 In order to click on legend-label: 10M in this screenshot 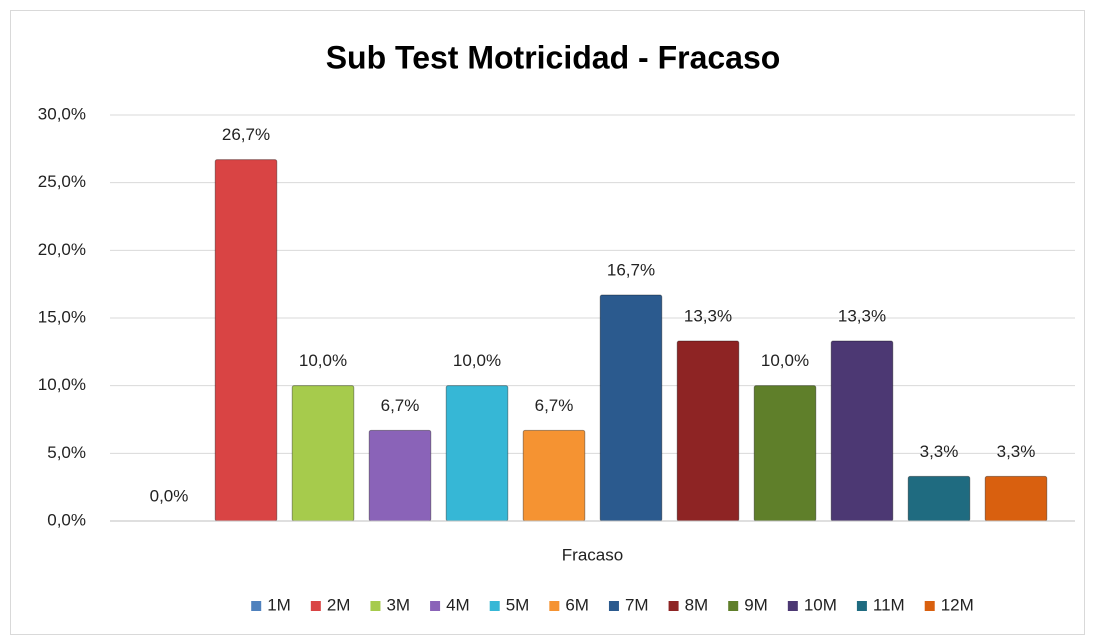, I will do `click(820, 604)`.